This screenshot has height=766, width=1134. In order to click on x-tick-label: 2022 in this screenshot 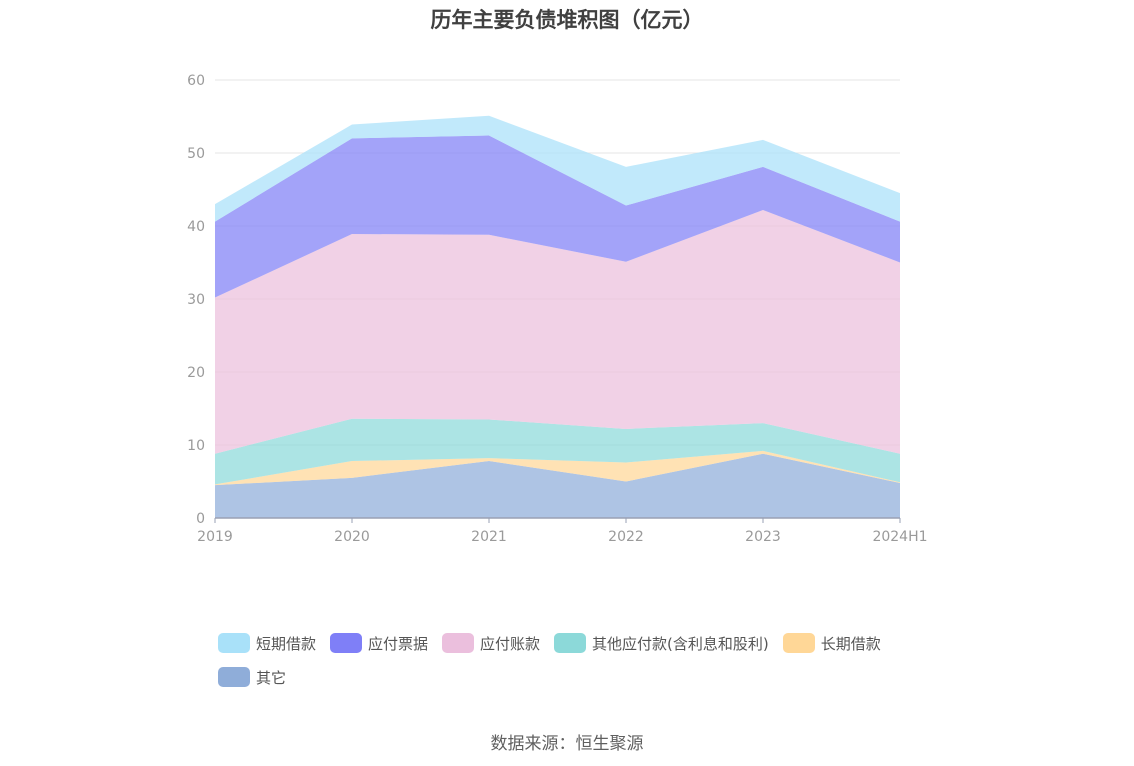, I will do `click(626, 537)`.